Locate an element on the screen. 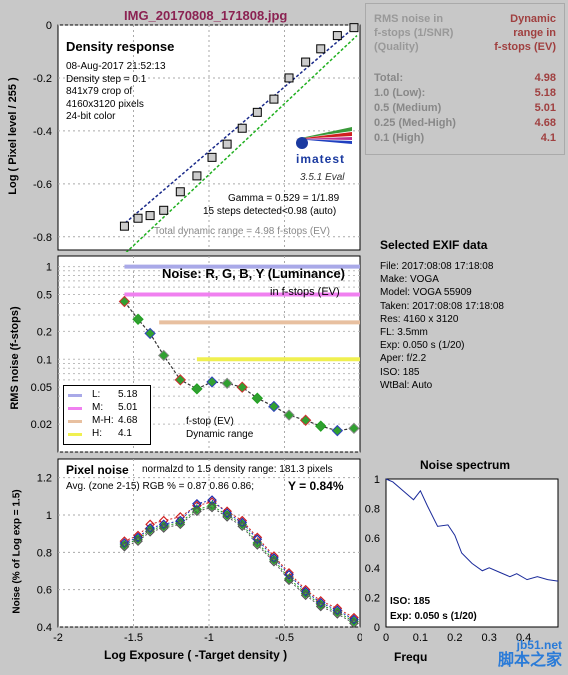  y-tick-label: -0.2 is located at coordinates (42, 79).